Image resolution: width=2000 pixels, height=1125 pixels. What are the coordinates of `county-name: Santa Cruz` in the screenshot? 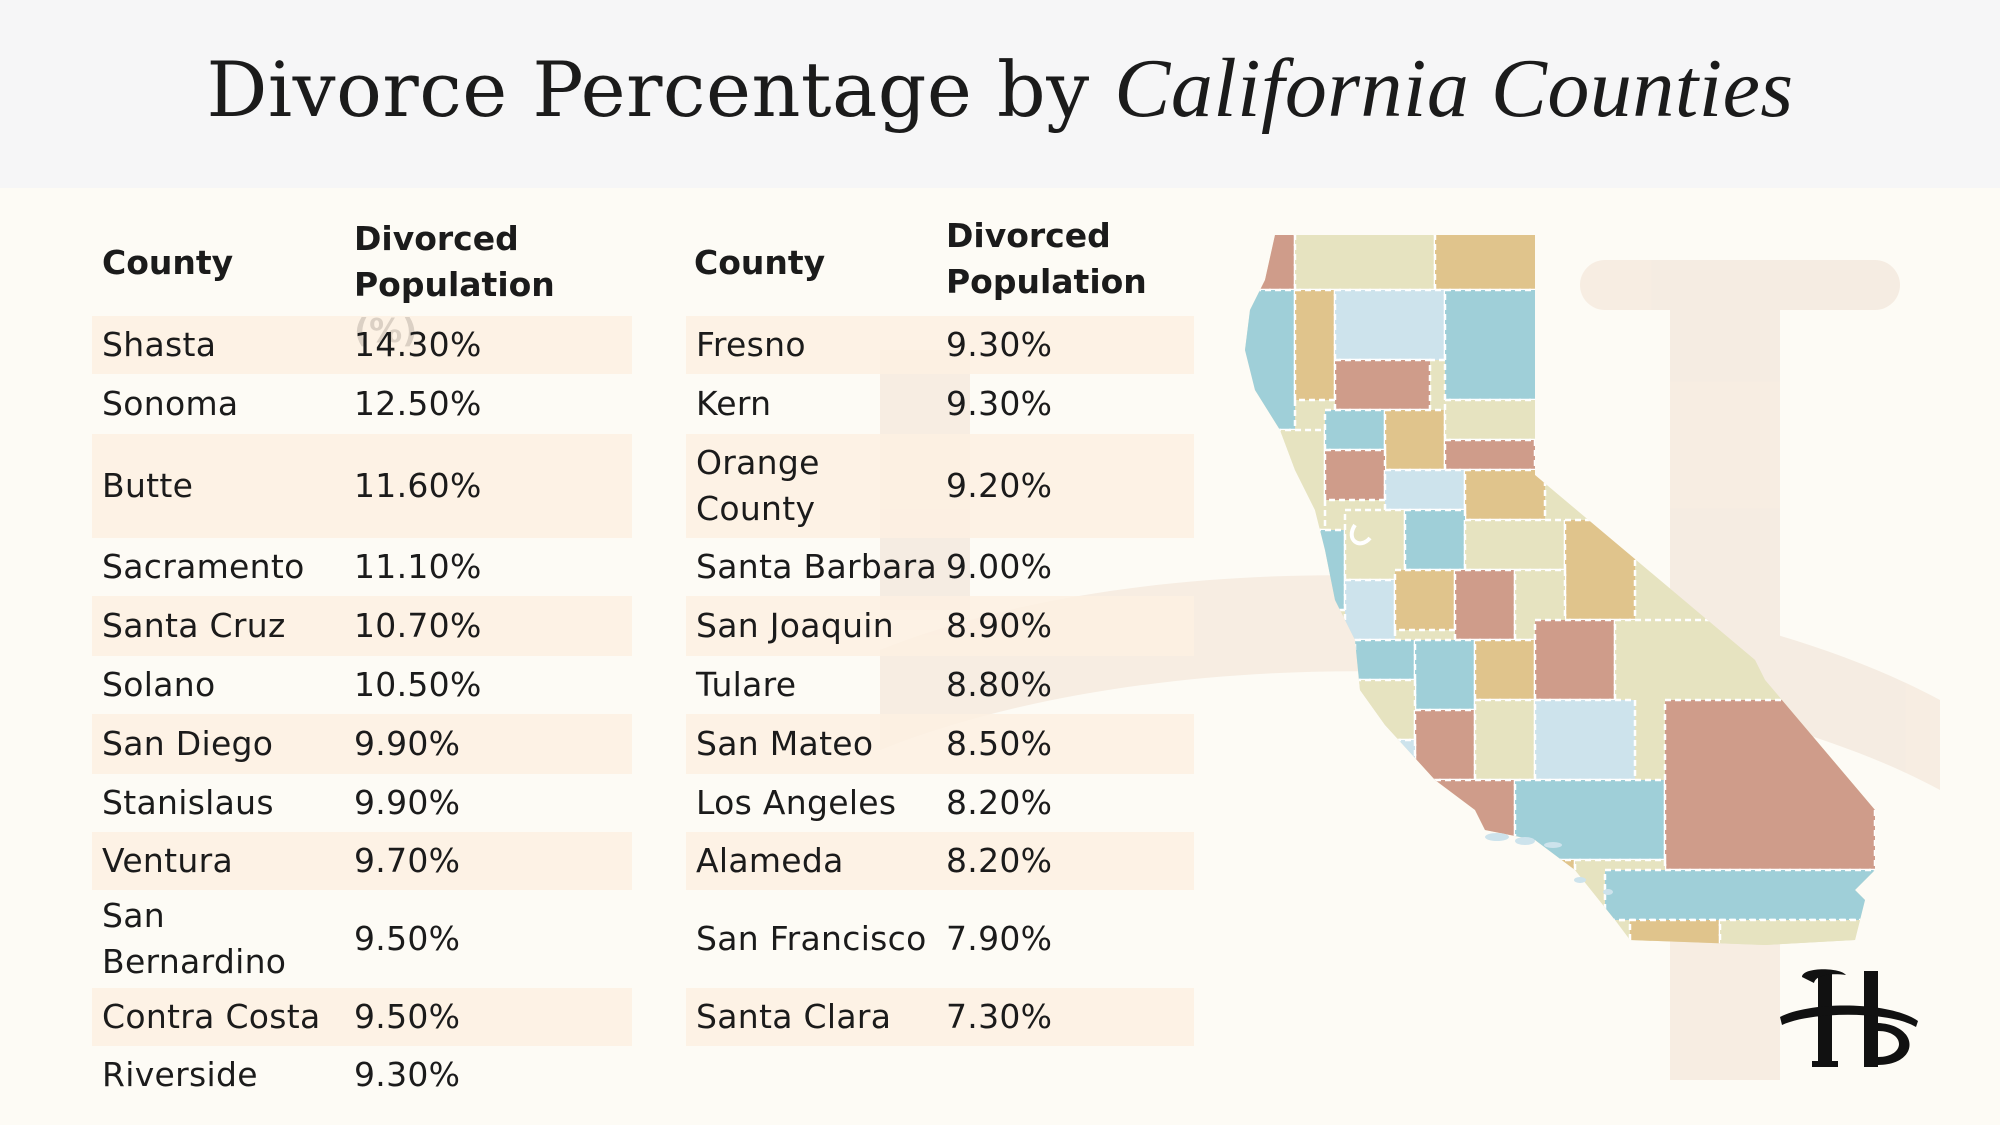 It's located at (194, 625).